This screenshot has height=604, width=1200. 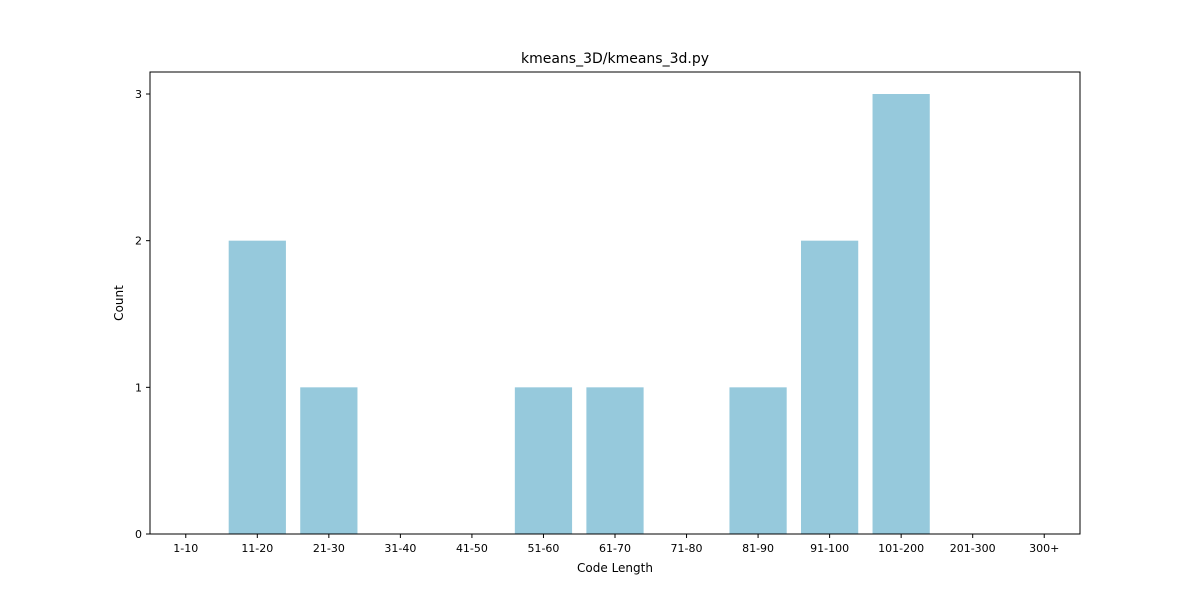 I want to click on x-tick-label: 51-60, so click(x=543, y=548).